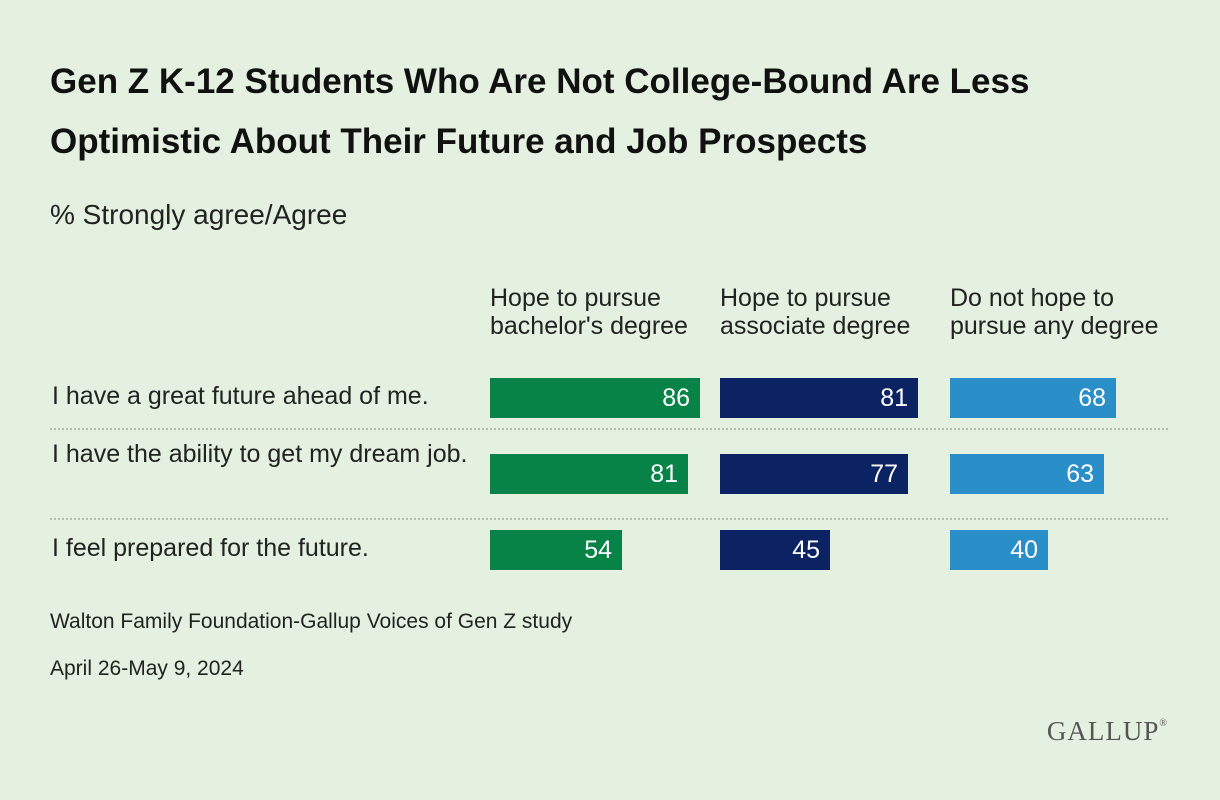 Image resolution: width=1220 pixels, height=800 pixels. I want to click on bar-value-label: 77, so click(884, 474).